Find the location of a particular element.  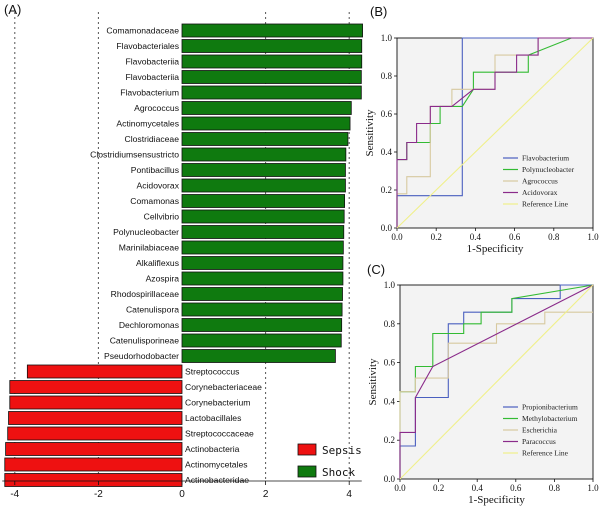

roc-curve-acidovorax is located at coordinates (494, 132).